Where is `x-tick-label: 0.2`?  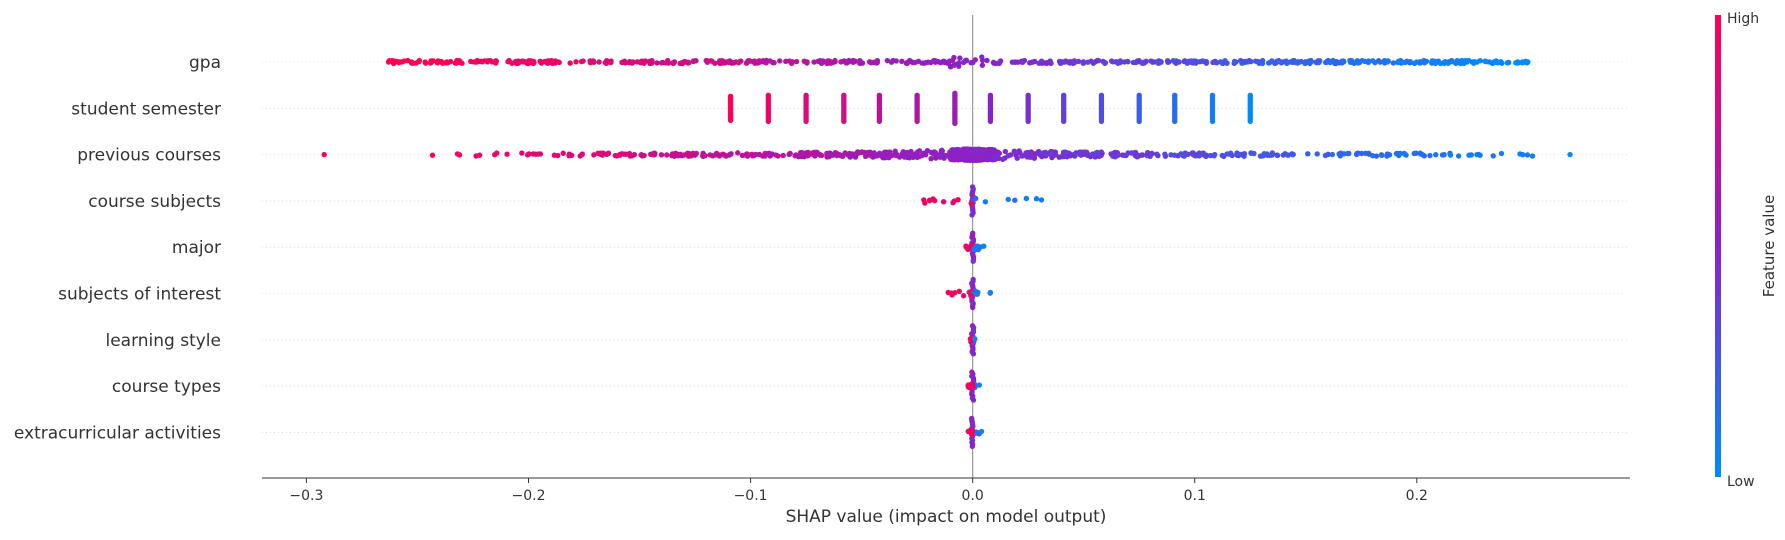
x-tick-label: 0.2 is located at coordinates (1417, 496).